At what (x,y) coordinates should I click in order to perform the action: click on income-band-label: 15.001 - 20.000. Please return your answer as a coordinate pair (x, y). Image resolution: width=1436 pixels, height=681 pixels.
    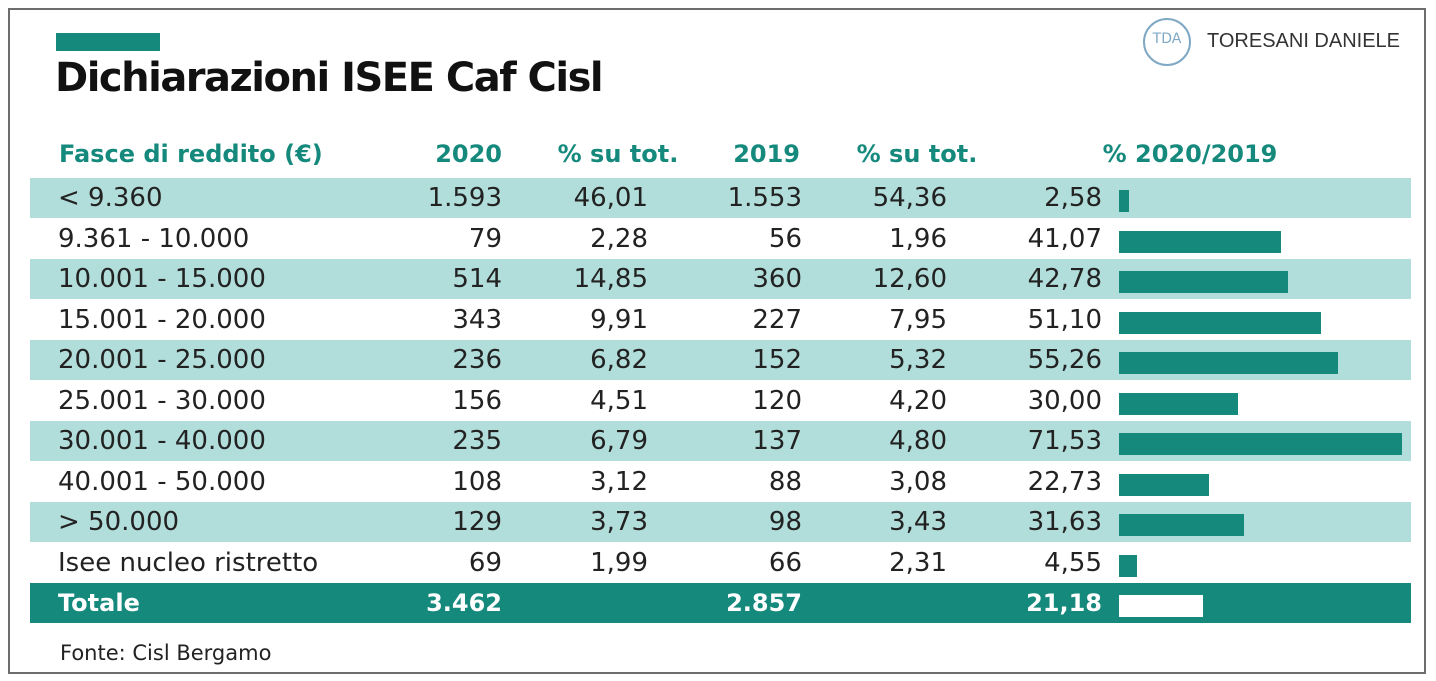
    Looking at the image, I should click on (162, 319).